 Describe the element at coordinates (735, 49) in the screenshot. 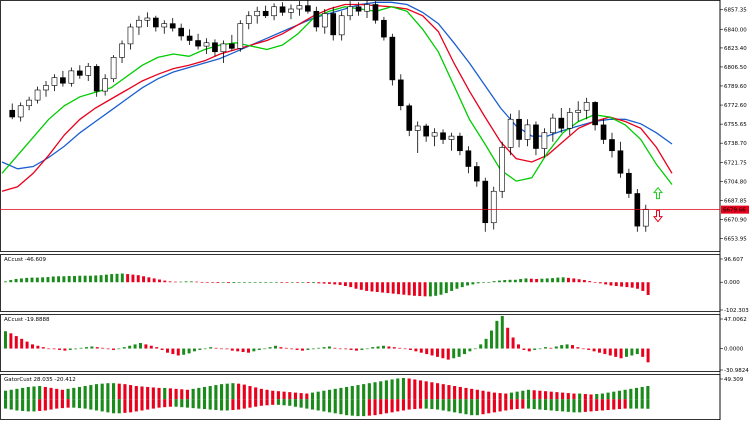

I see `price-tick-label: 6823.40` at that location.